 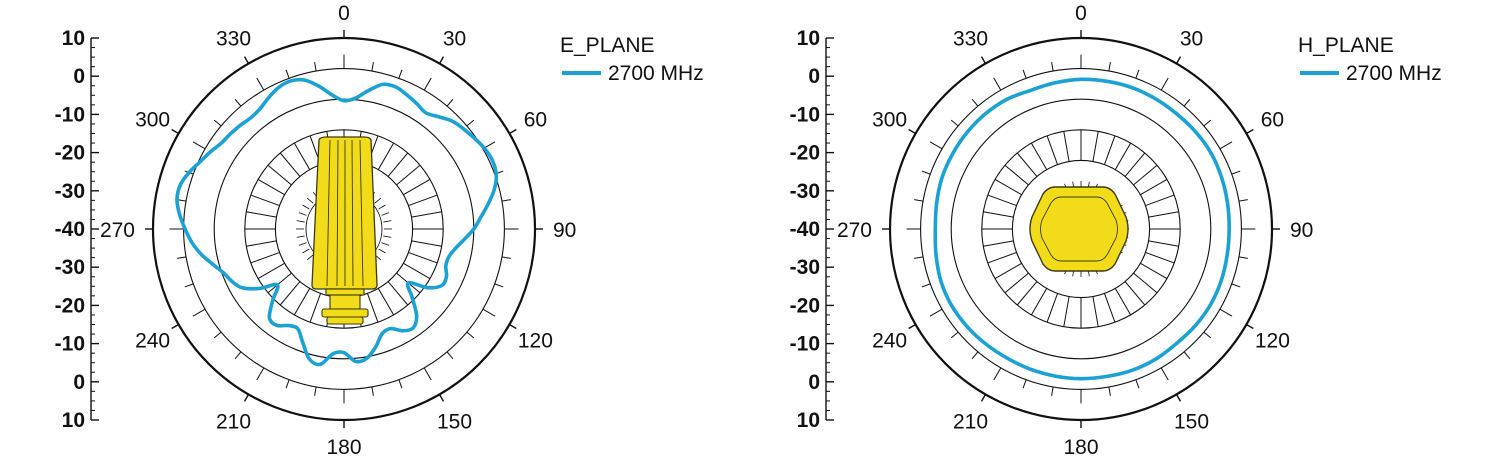 What do you see at coordinates (345, 302) in the screenshot?
I see `antenna-connector-nut` at bounding box center [345, 302].